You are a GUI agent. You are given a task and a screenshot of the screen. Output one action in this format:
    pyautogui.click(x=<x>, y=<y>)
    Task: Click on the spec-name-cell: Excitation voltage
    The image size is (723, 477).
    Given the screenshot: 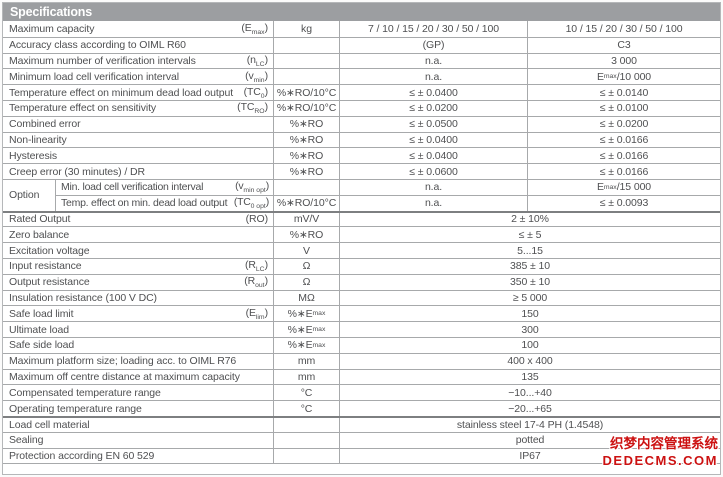 What is the action you would take?
    pyautogui.click(x=138, y=250)
    